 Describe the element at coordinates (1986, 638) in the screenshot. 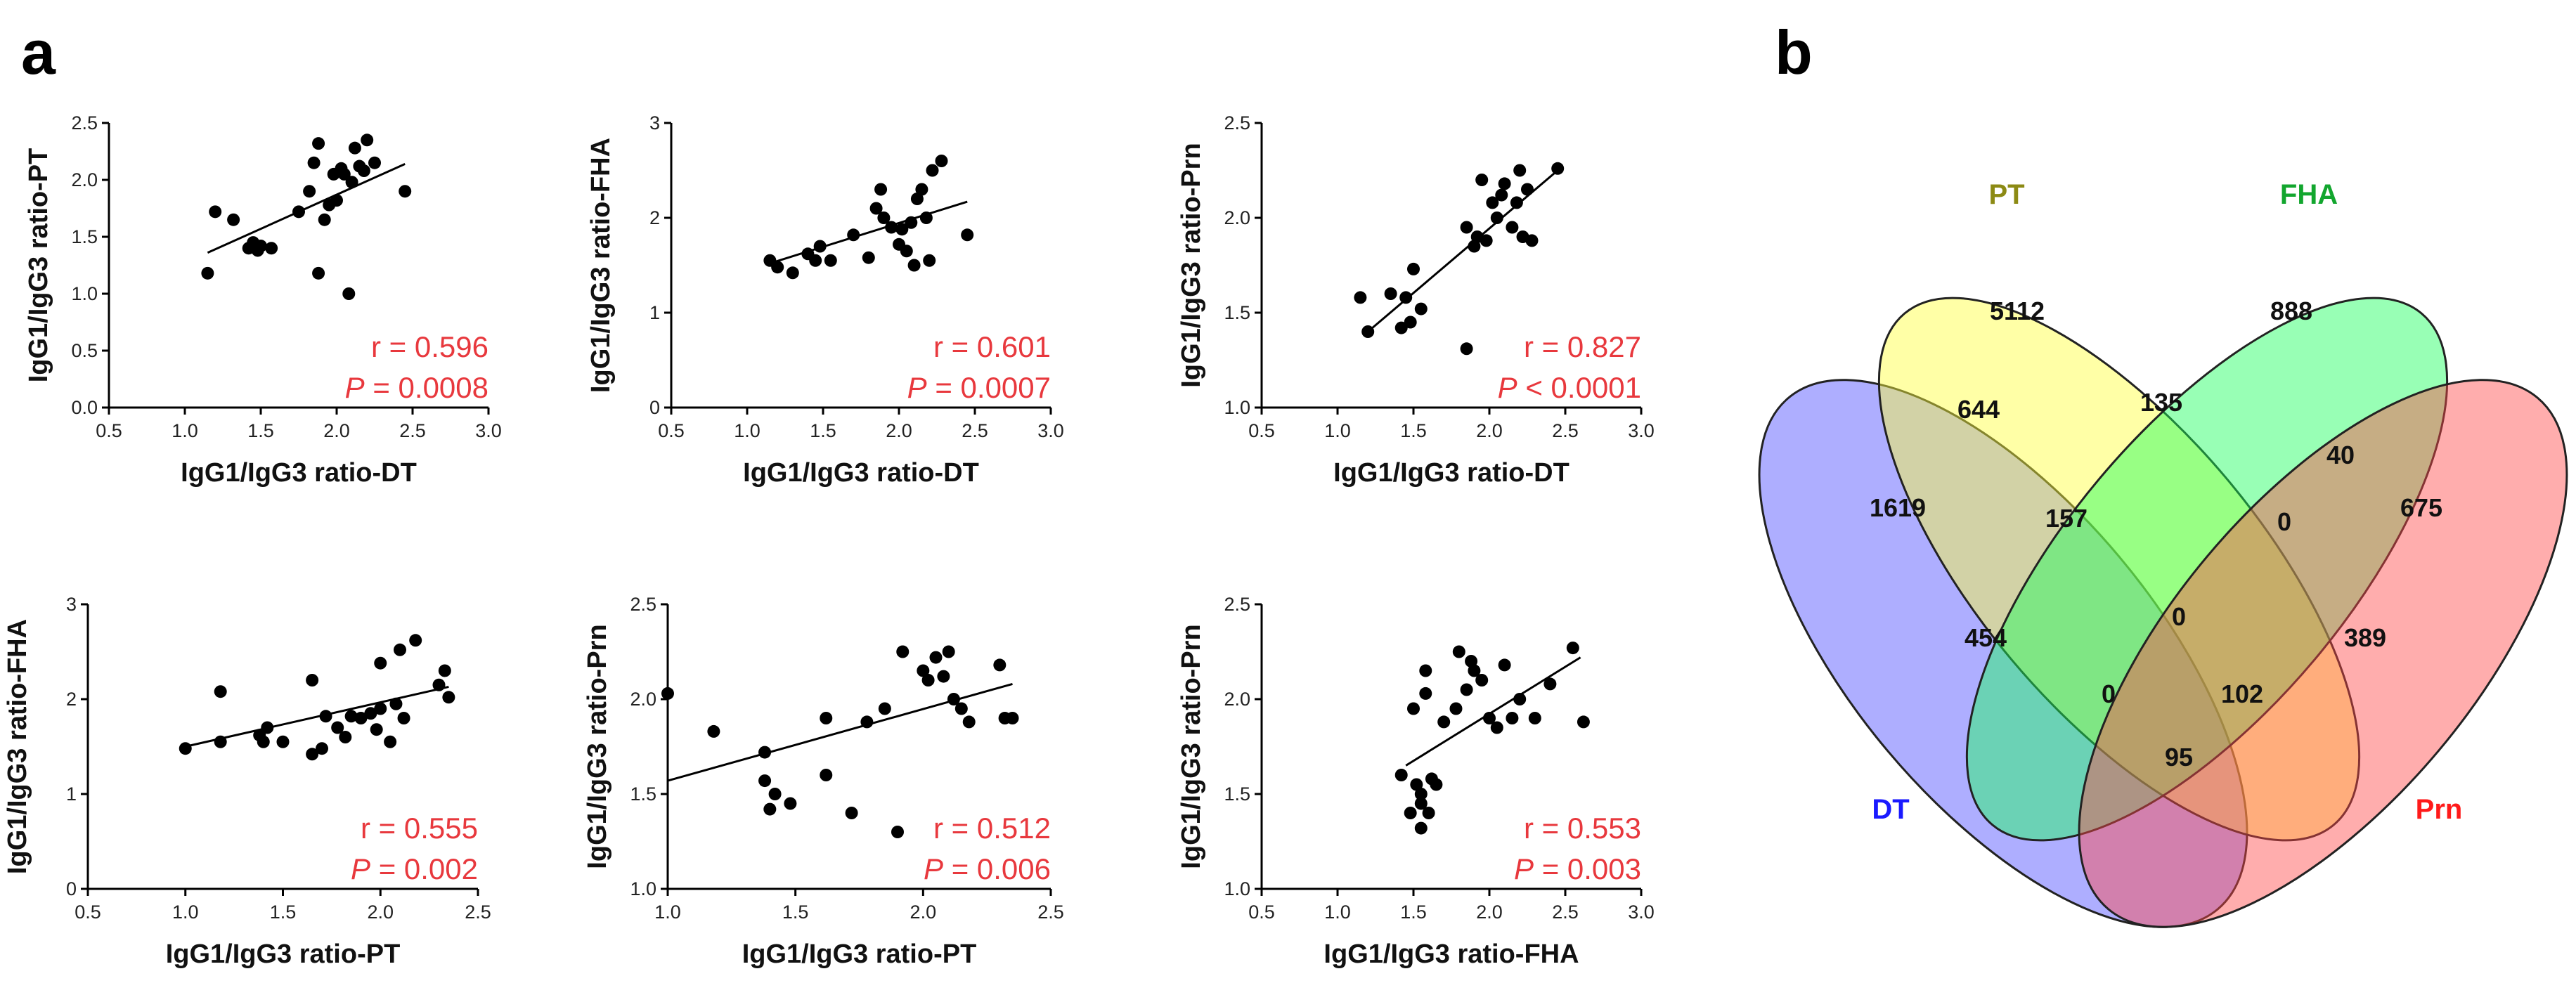

I see `venn-count-dt-fha: 454` at that location.